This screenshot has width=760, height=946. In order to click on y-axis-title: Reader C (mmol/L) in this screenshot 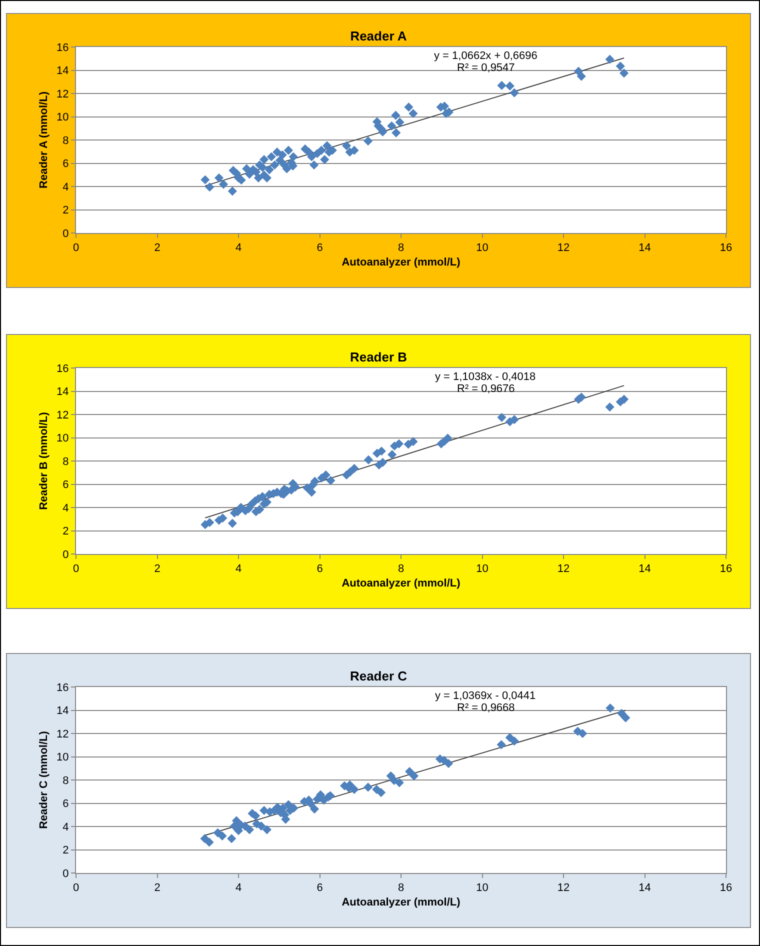, I will do `click(44, 779)`.